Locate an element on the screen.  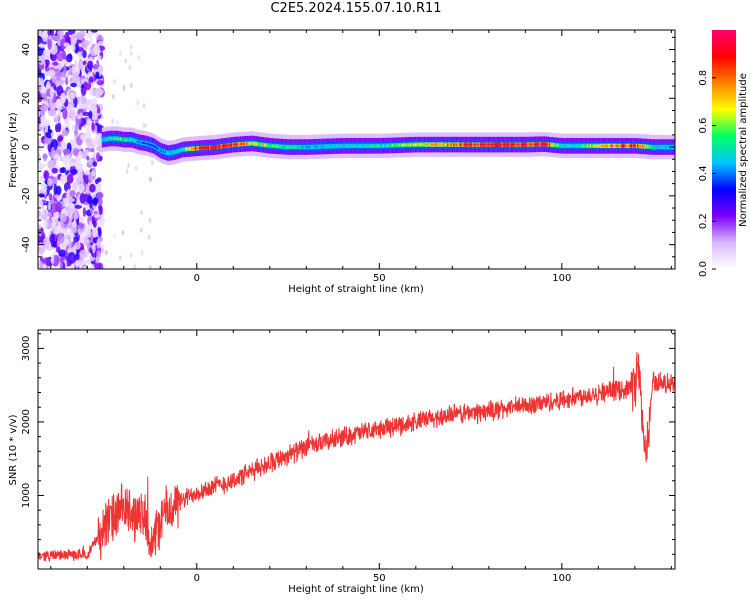
snr-y-label: SNR (10 * v/v) is located at coordinates (13, 449).